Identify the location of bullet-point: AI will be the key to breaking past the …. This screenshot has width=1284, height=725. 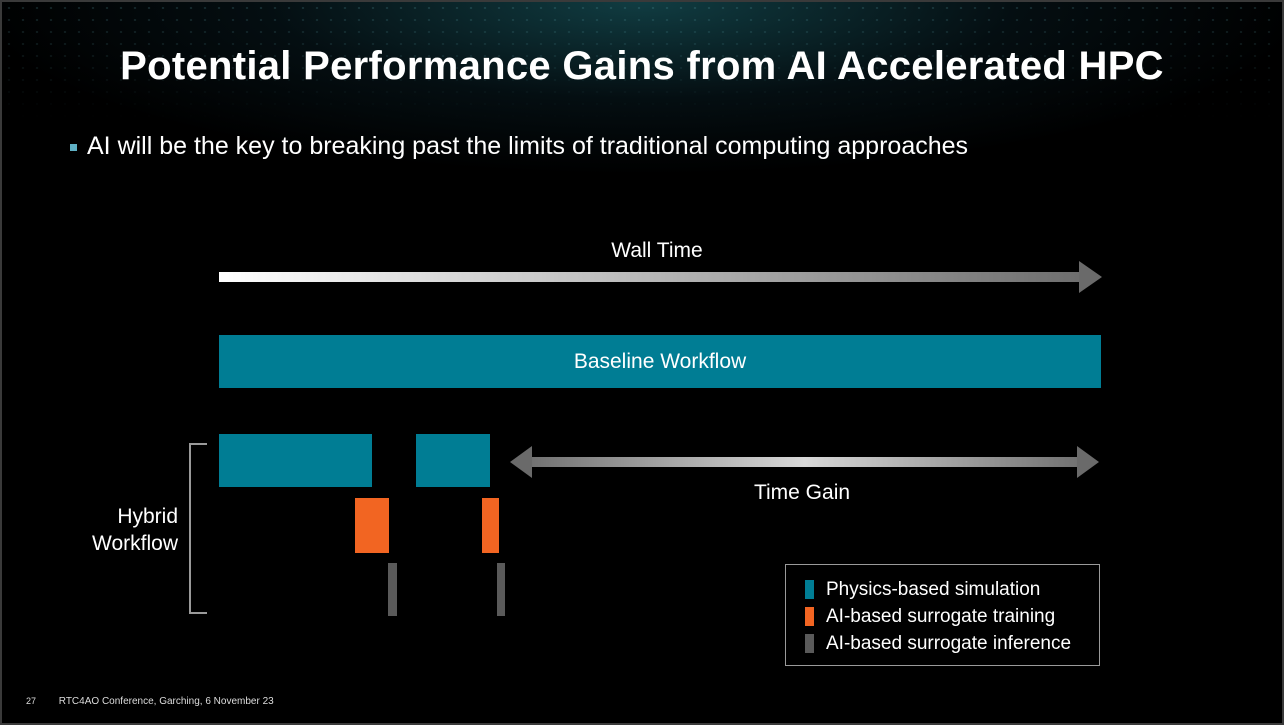
(519, 146).